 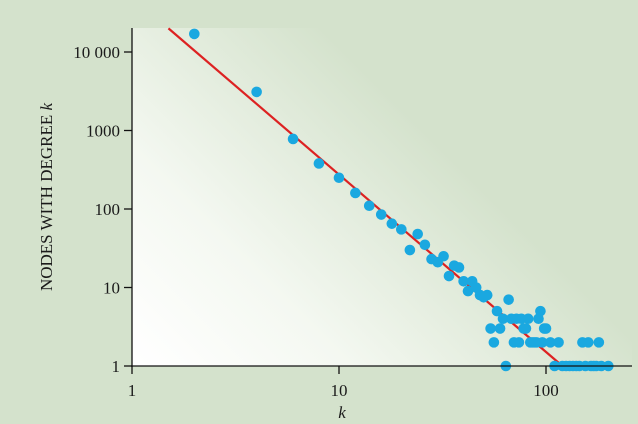 I want to click on y-tick-label: 100, so click(x=108, y=209).